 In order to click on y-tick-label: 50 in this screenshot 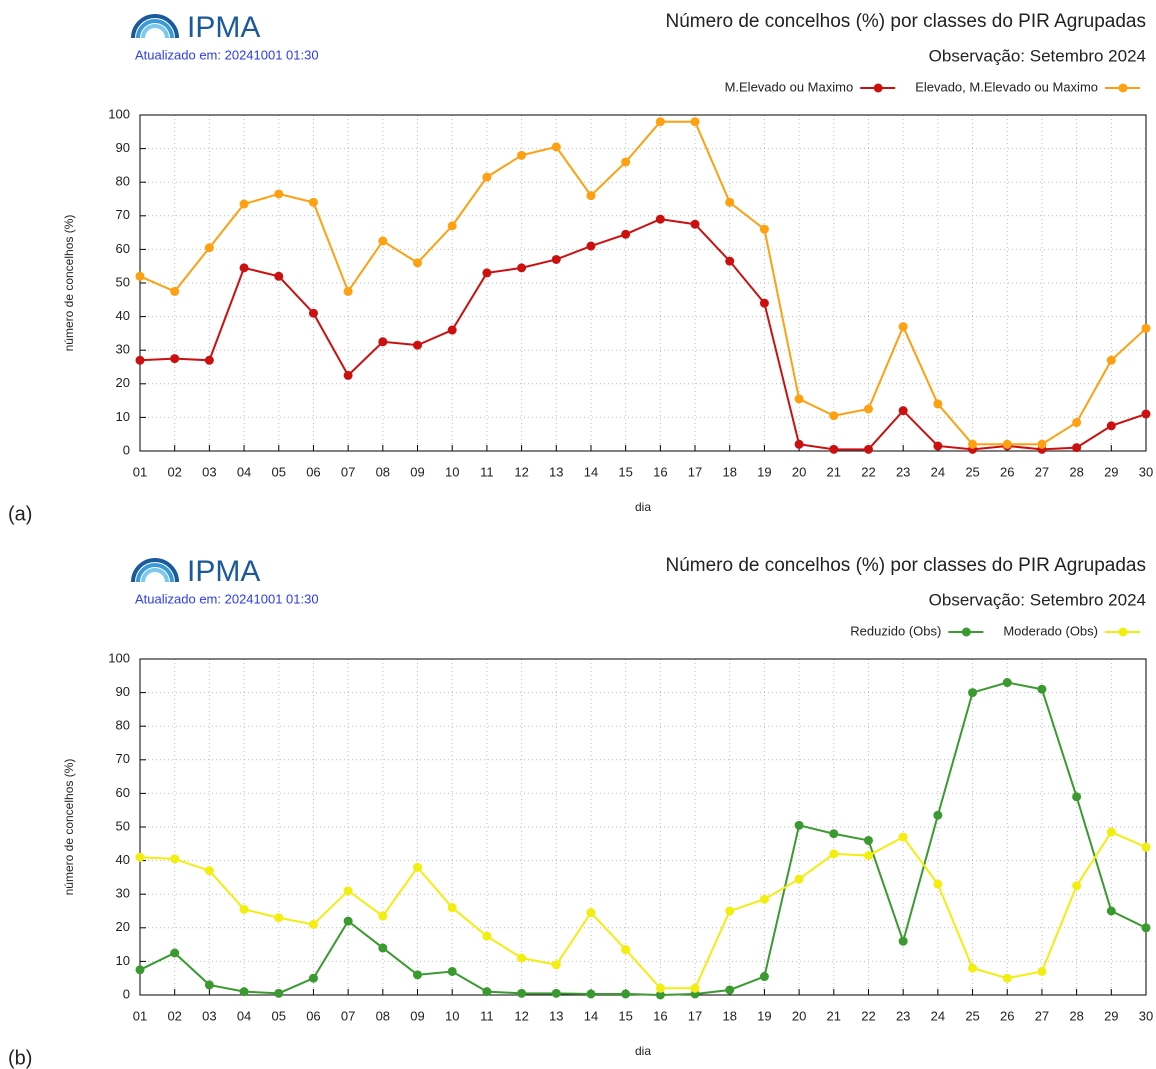, I will do `click(123, 825)`.